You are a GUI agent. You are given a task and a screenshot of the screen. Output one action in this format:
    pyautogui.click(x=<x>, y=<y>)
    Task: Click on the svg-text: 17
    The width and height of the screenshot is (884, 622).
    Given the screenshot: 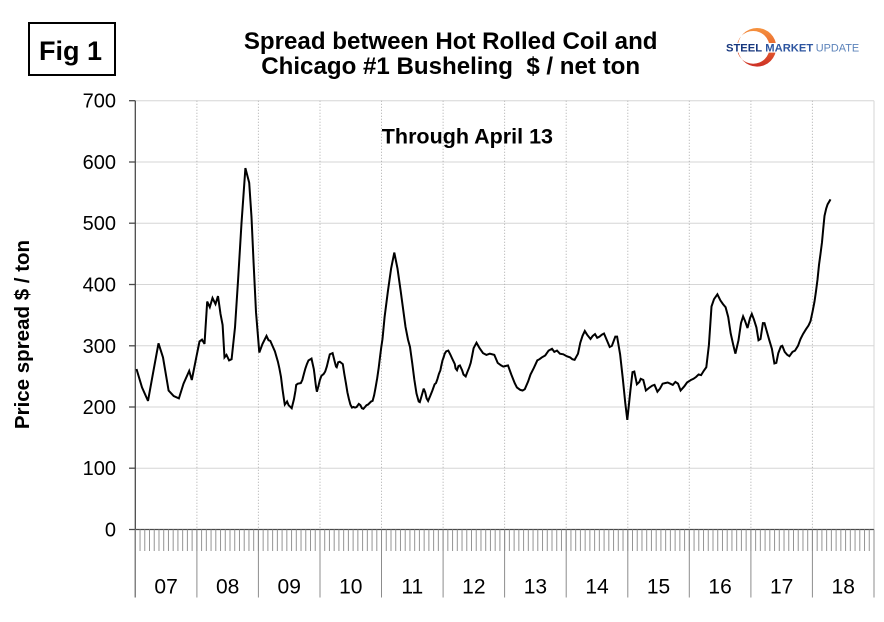 What is the action you would take?
    pyautogui.click(x=781, y=587)
    